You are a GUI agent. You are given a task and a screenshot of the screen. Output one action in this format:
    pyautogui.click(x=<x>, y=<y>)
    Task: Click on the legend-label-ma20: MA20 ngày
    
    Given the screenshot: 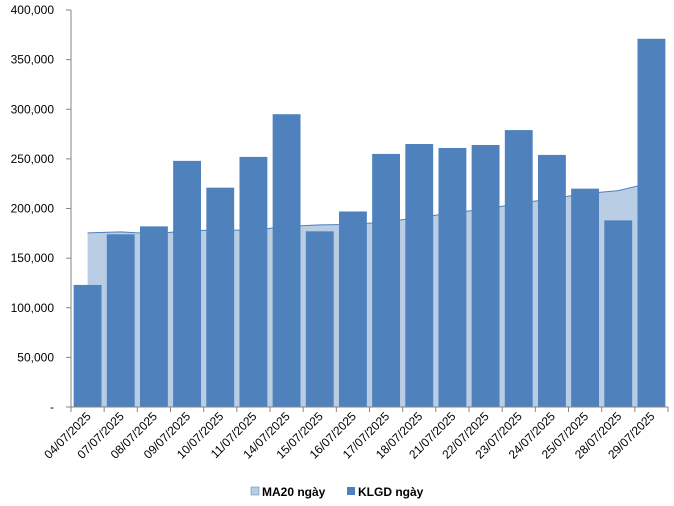 What is the action you would take?
    pyautogui.click(x=294, y=492)
    